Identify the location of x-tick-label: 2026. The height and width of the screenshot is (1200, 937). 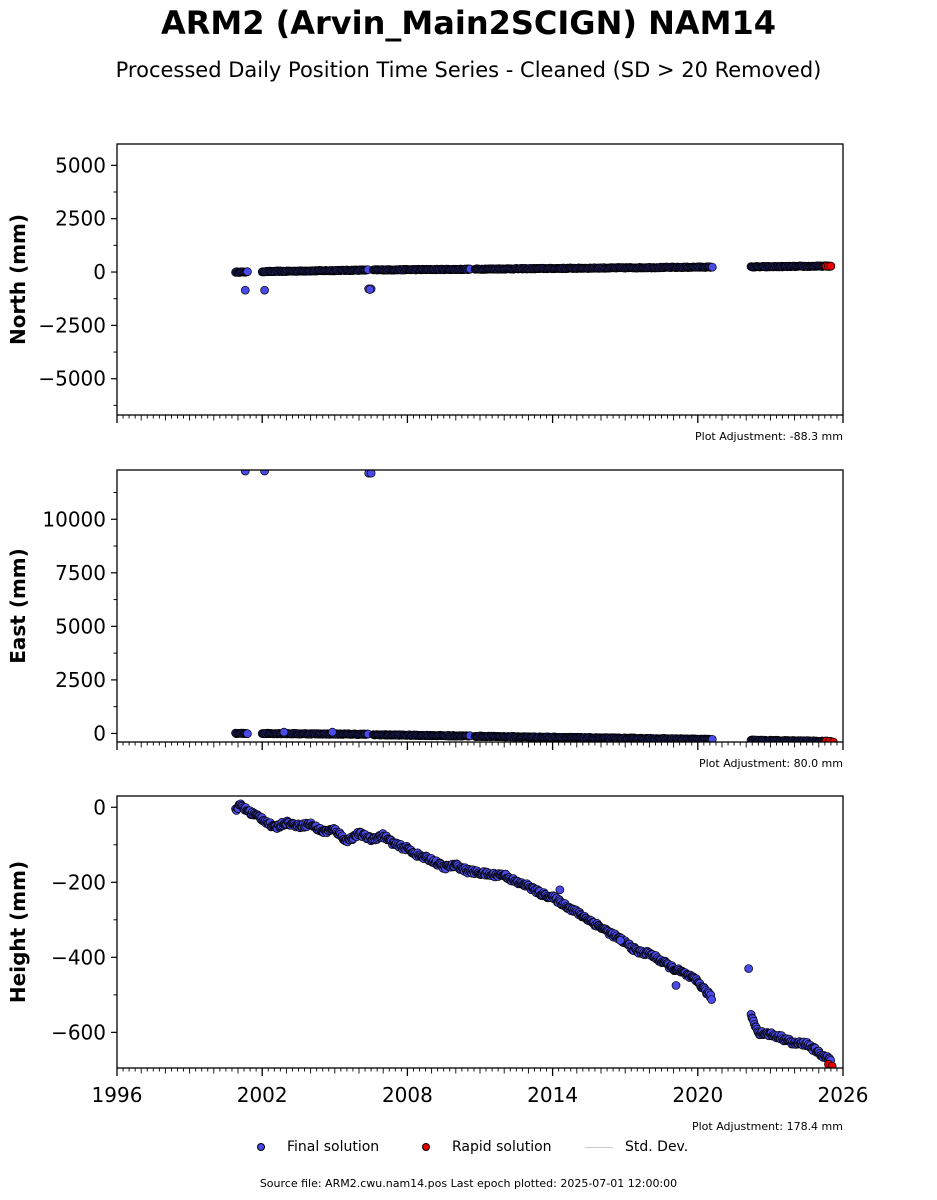
(843, 1095).